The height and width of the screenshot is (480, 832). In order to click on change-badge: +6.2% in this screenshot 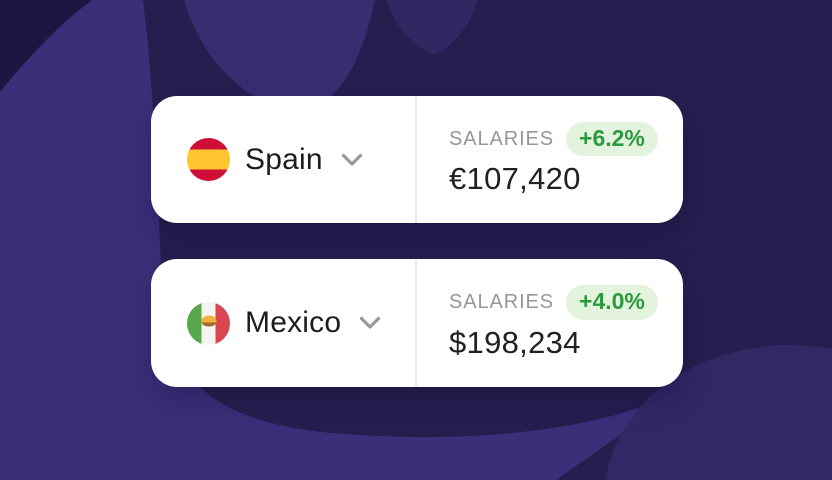, I will do `click(612, 139)`.